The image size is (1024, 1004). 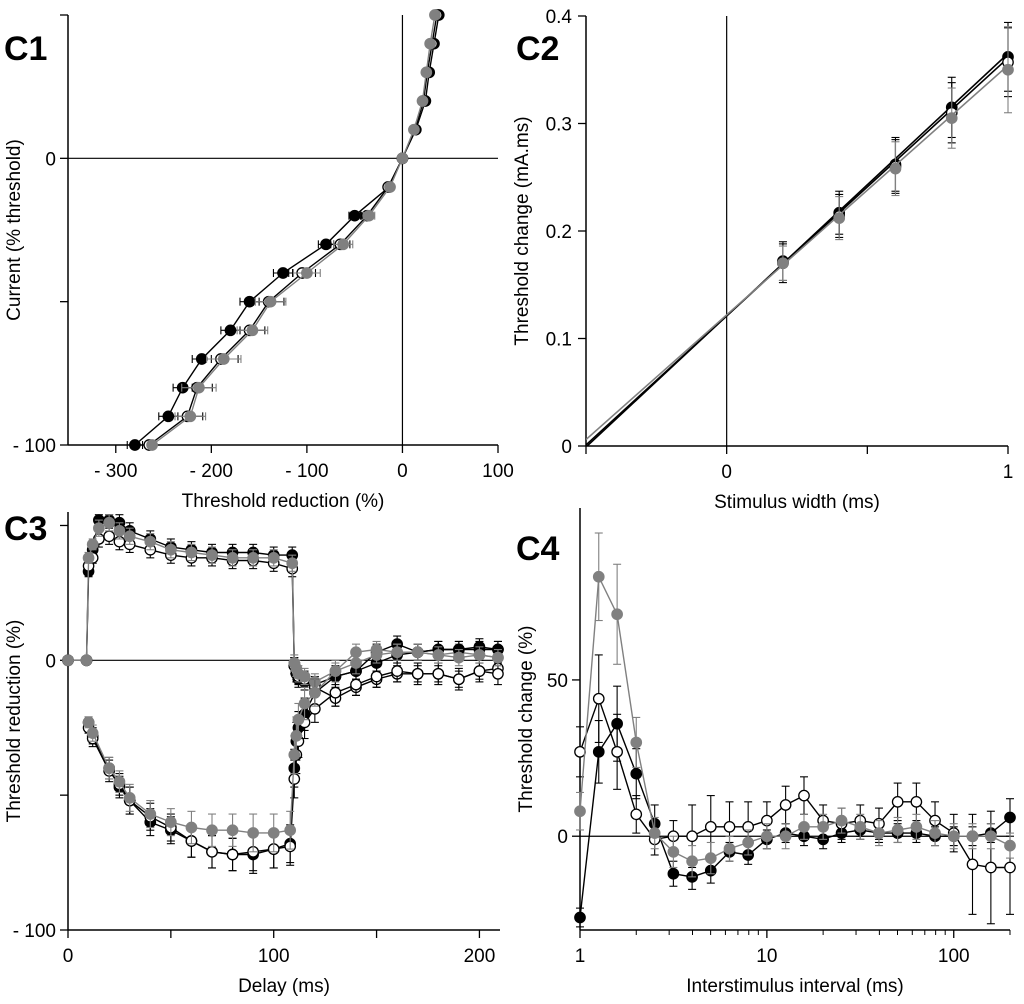 What do you see at coordinates (14, 721) in the screenshot?
I see `y-axis-title: Threshold reduction (%)` at bounding box center [14, 721].